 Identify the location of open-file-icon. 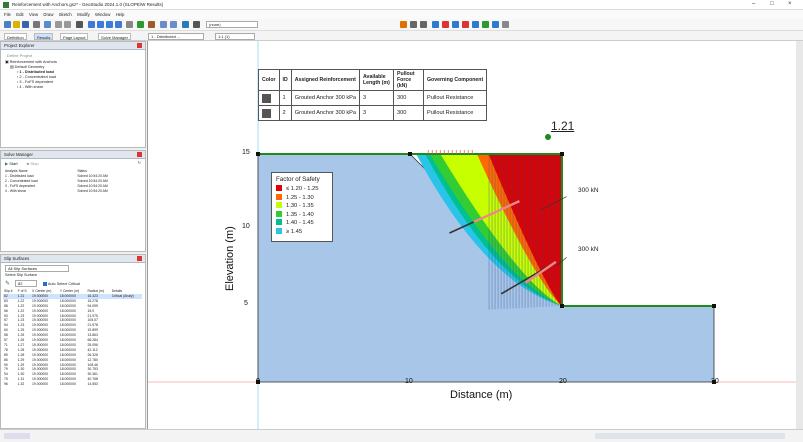
(16, 24).